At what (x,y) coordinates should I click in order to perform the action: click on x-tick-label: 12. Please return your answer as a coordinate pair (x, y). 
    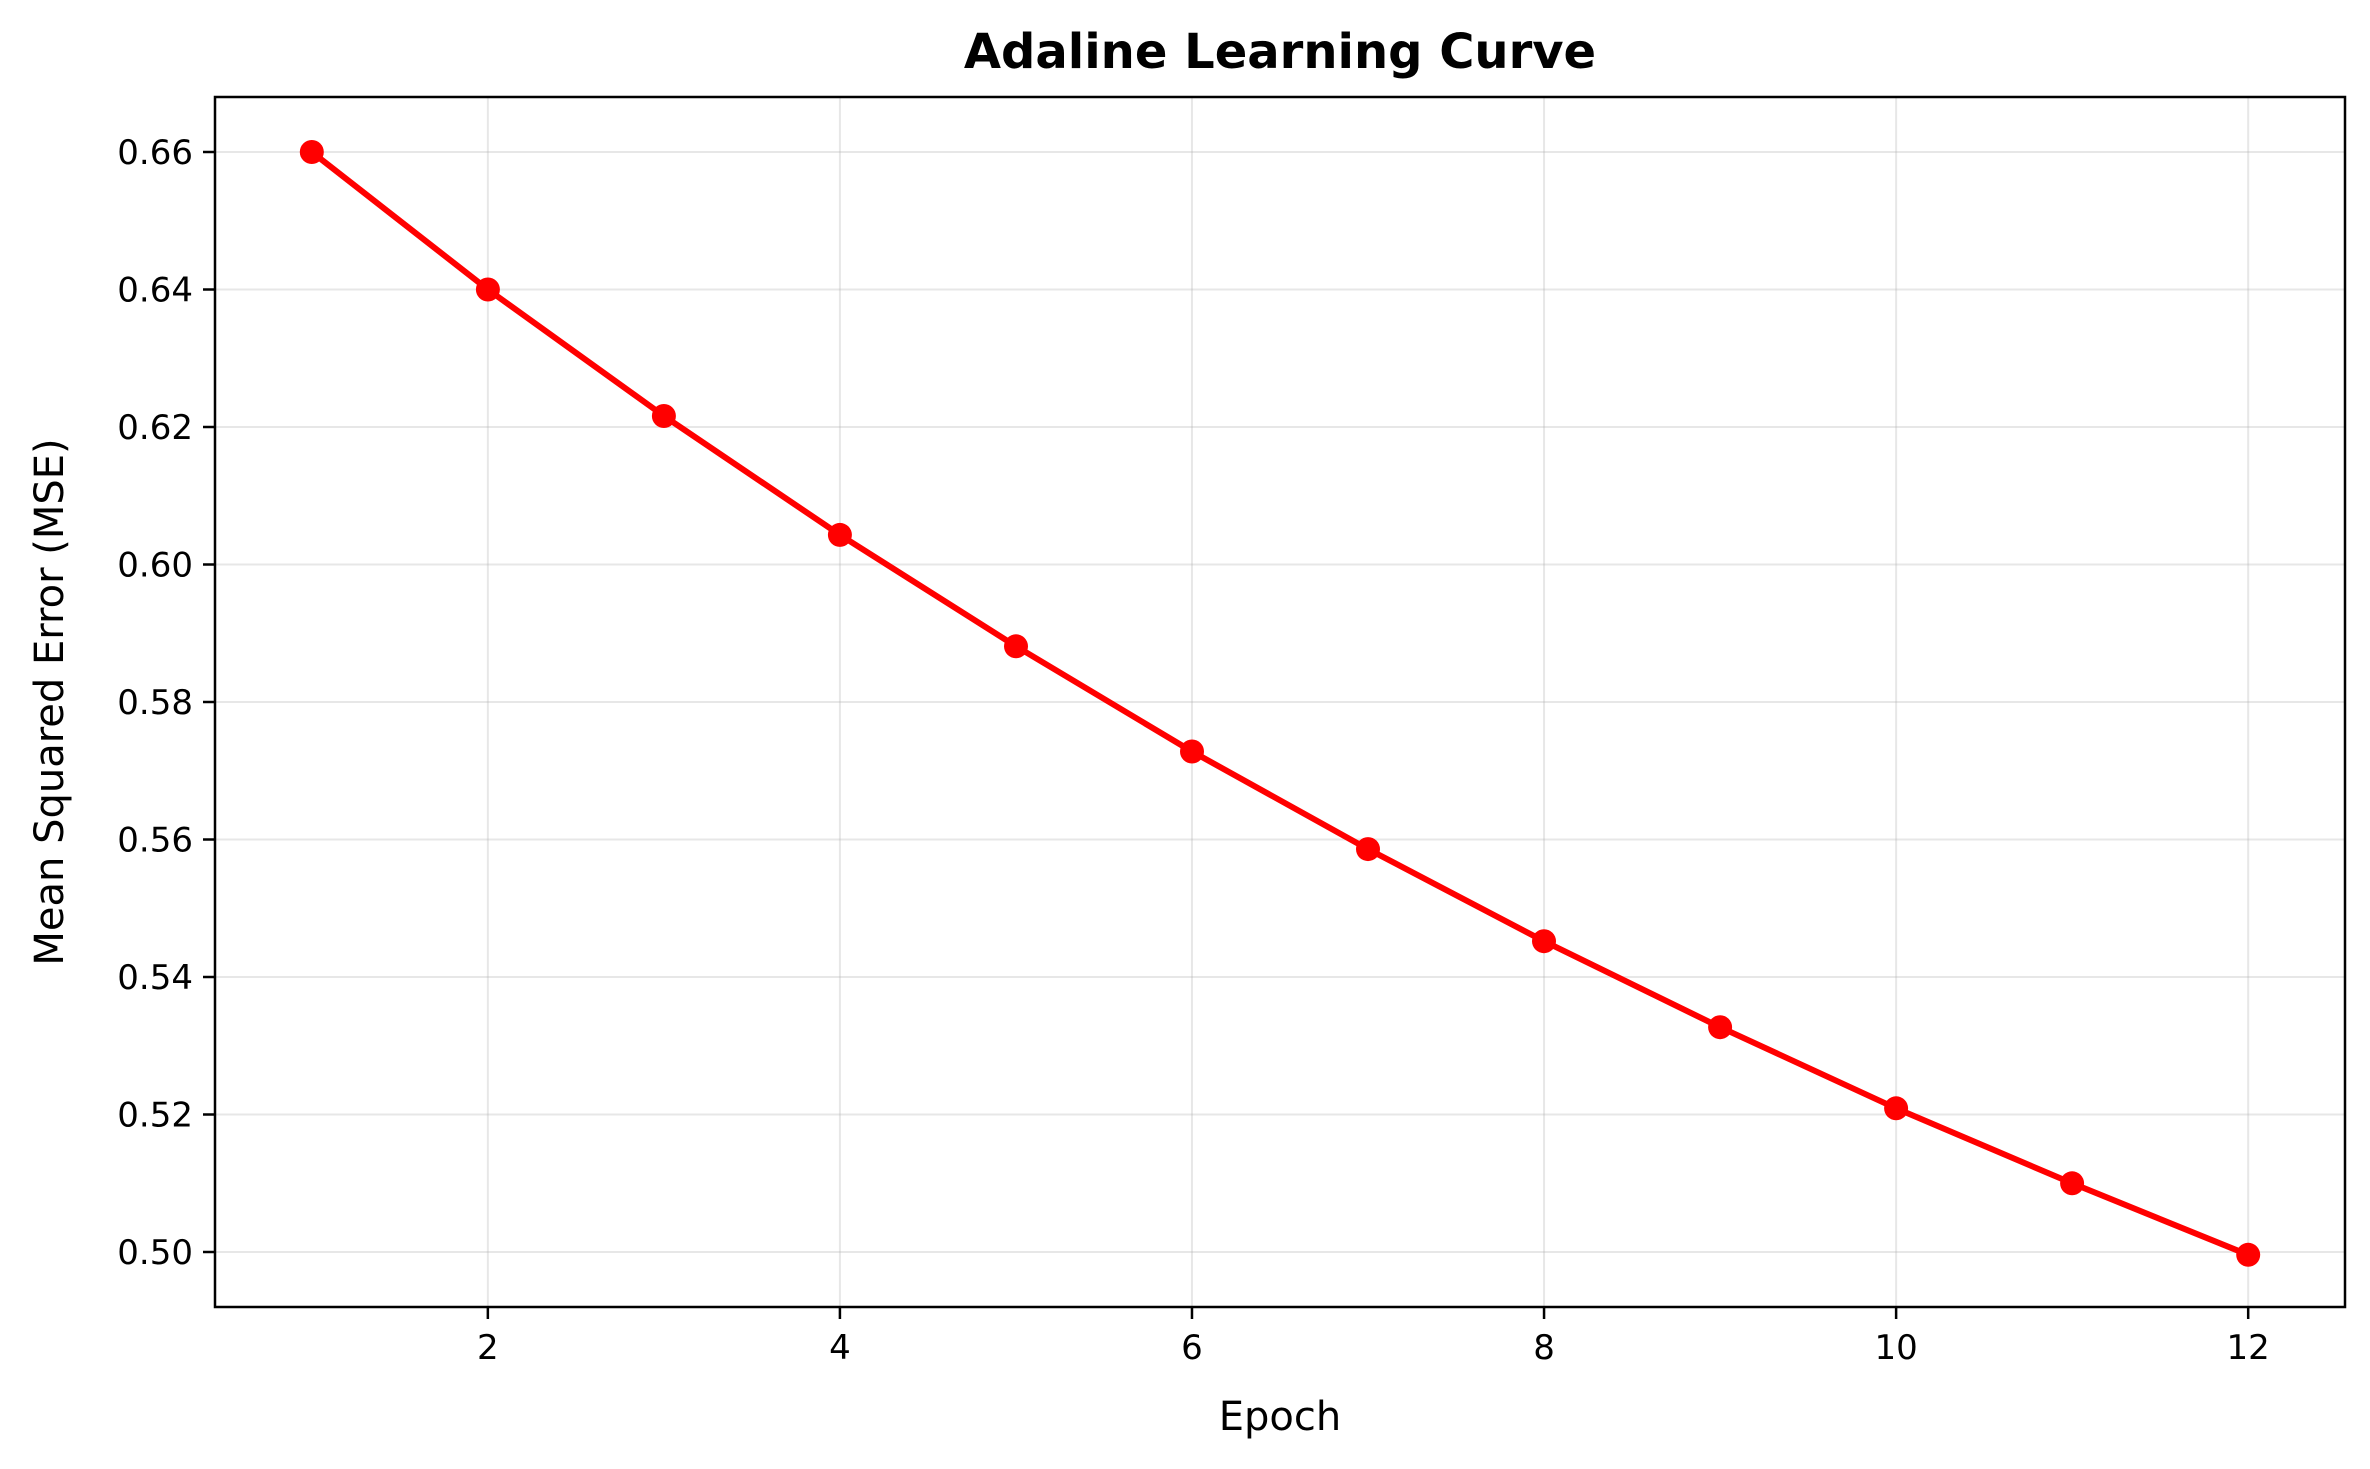
    Looking at the image, I should click on (2248, 1348).